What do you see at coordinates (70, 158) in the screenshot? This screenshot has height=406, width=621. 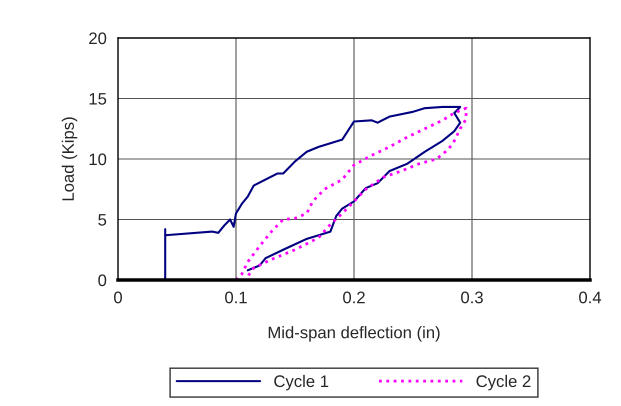 I see `y-axis-title: Load (Kips)` at bounding box center [70, 158].